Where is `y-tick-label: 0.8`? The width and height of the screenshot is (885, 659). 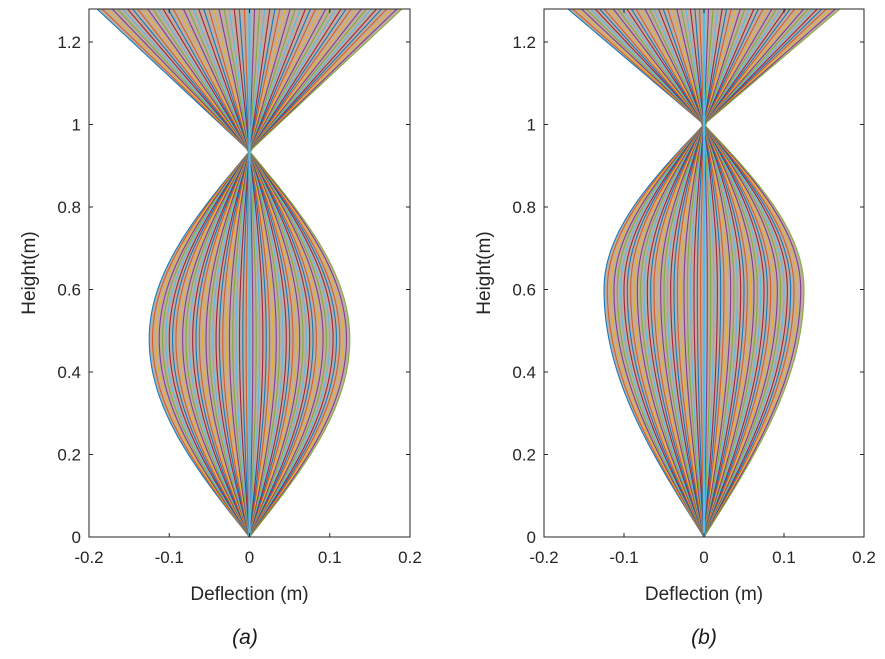 y-tick-label: 0.8 is located at coordinates (524, 207).